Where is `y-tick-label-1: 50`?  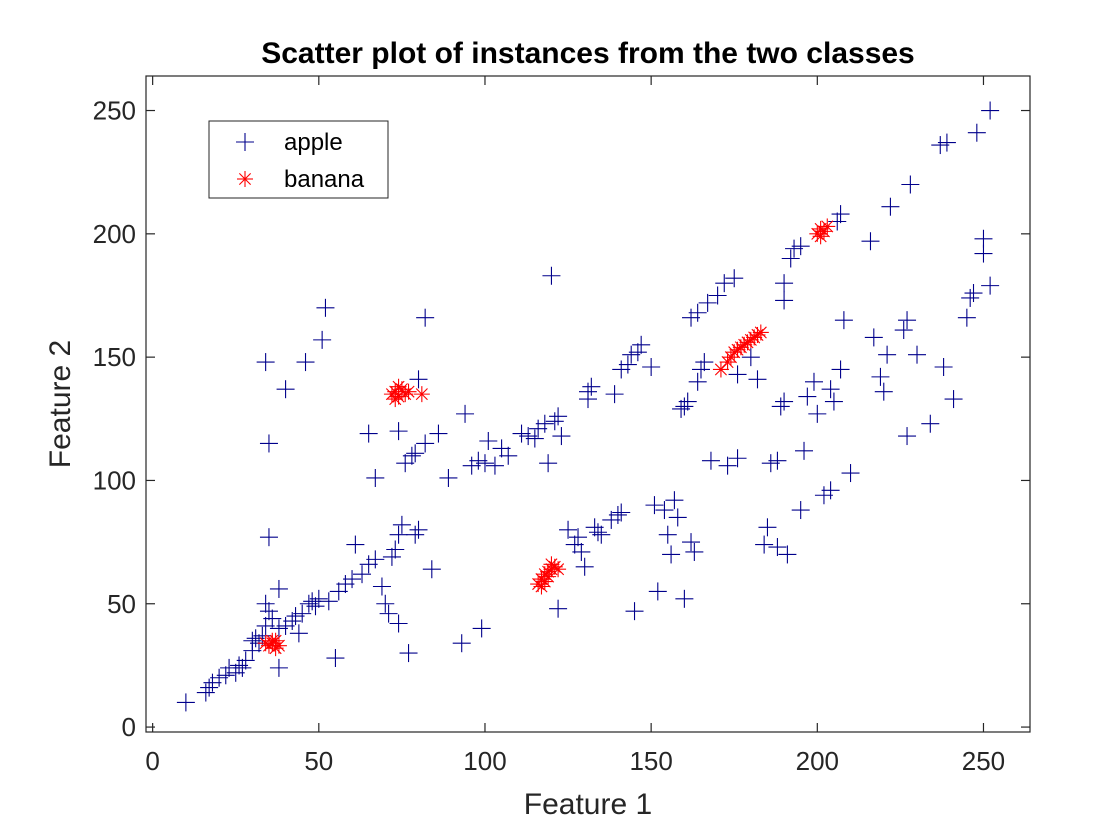
y-tick-label-1: 50 is located at coordinates (121, 604).